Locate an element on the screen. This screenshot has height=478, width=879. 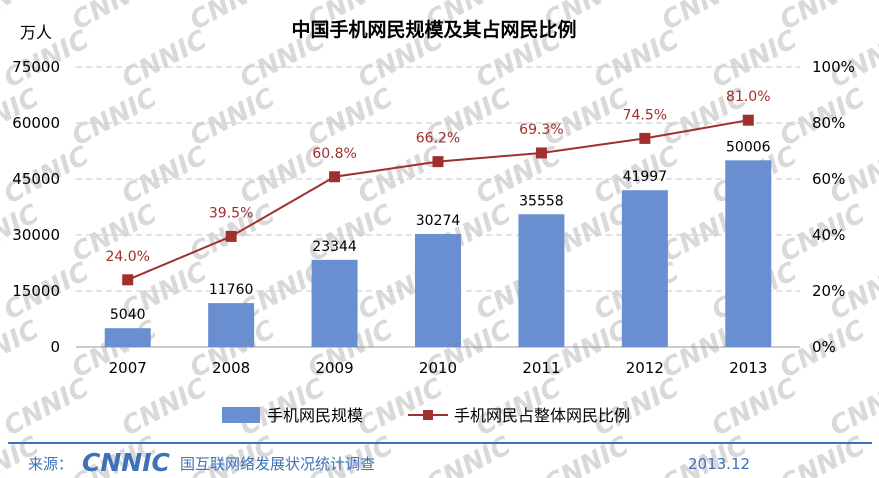
y-tick-label: 45000 is located at coordinates (36, 179).